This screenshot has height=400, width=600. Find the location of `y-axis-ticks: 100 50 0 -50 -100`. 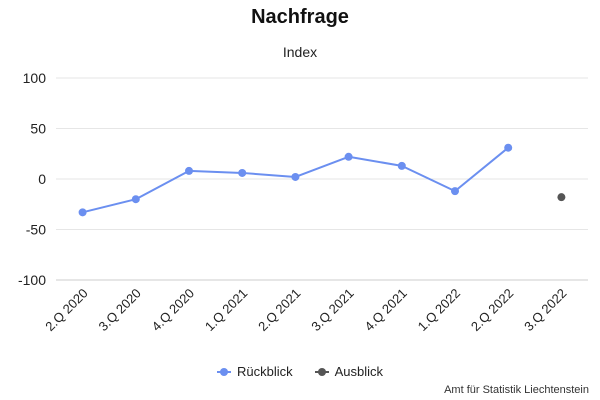

y-axis-ticks: 100 50 0 -50 -100 is located at coordinates (32, 179).